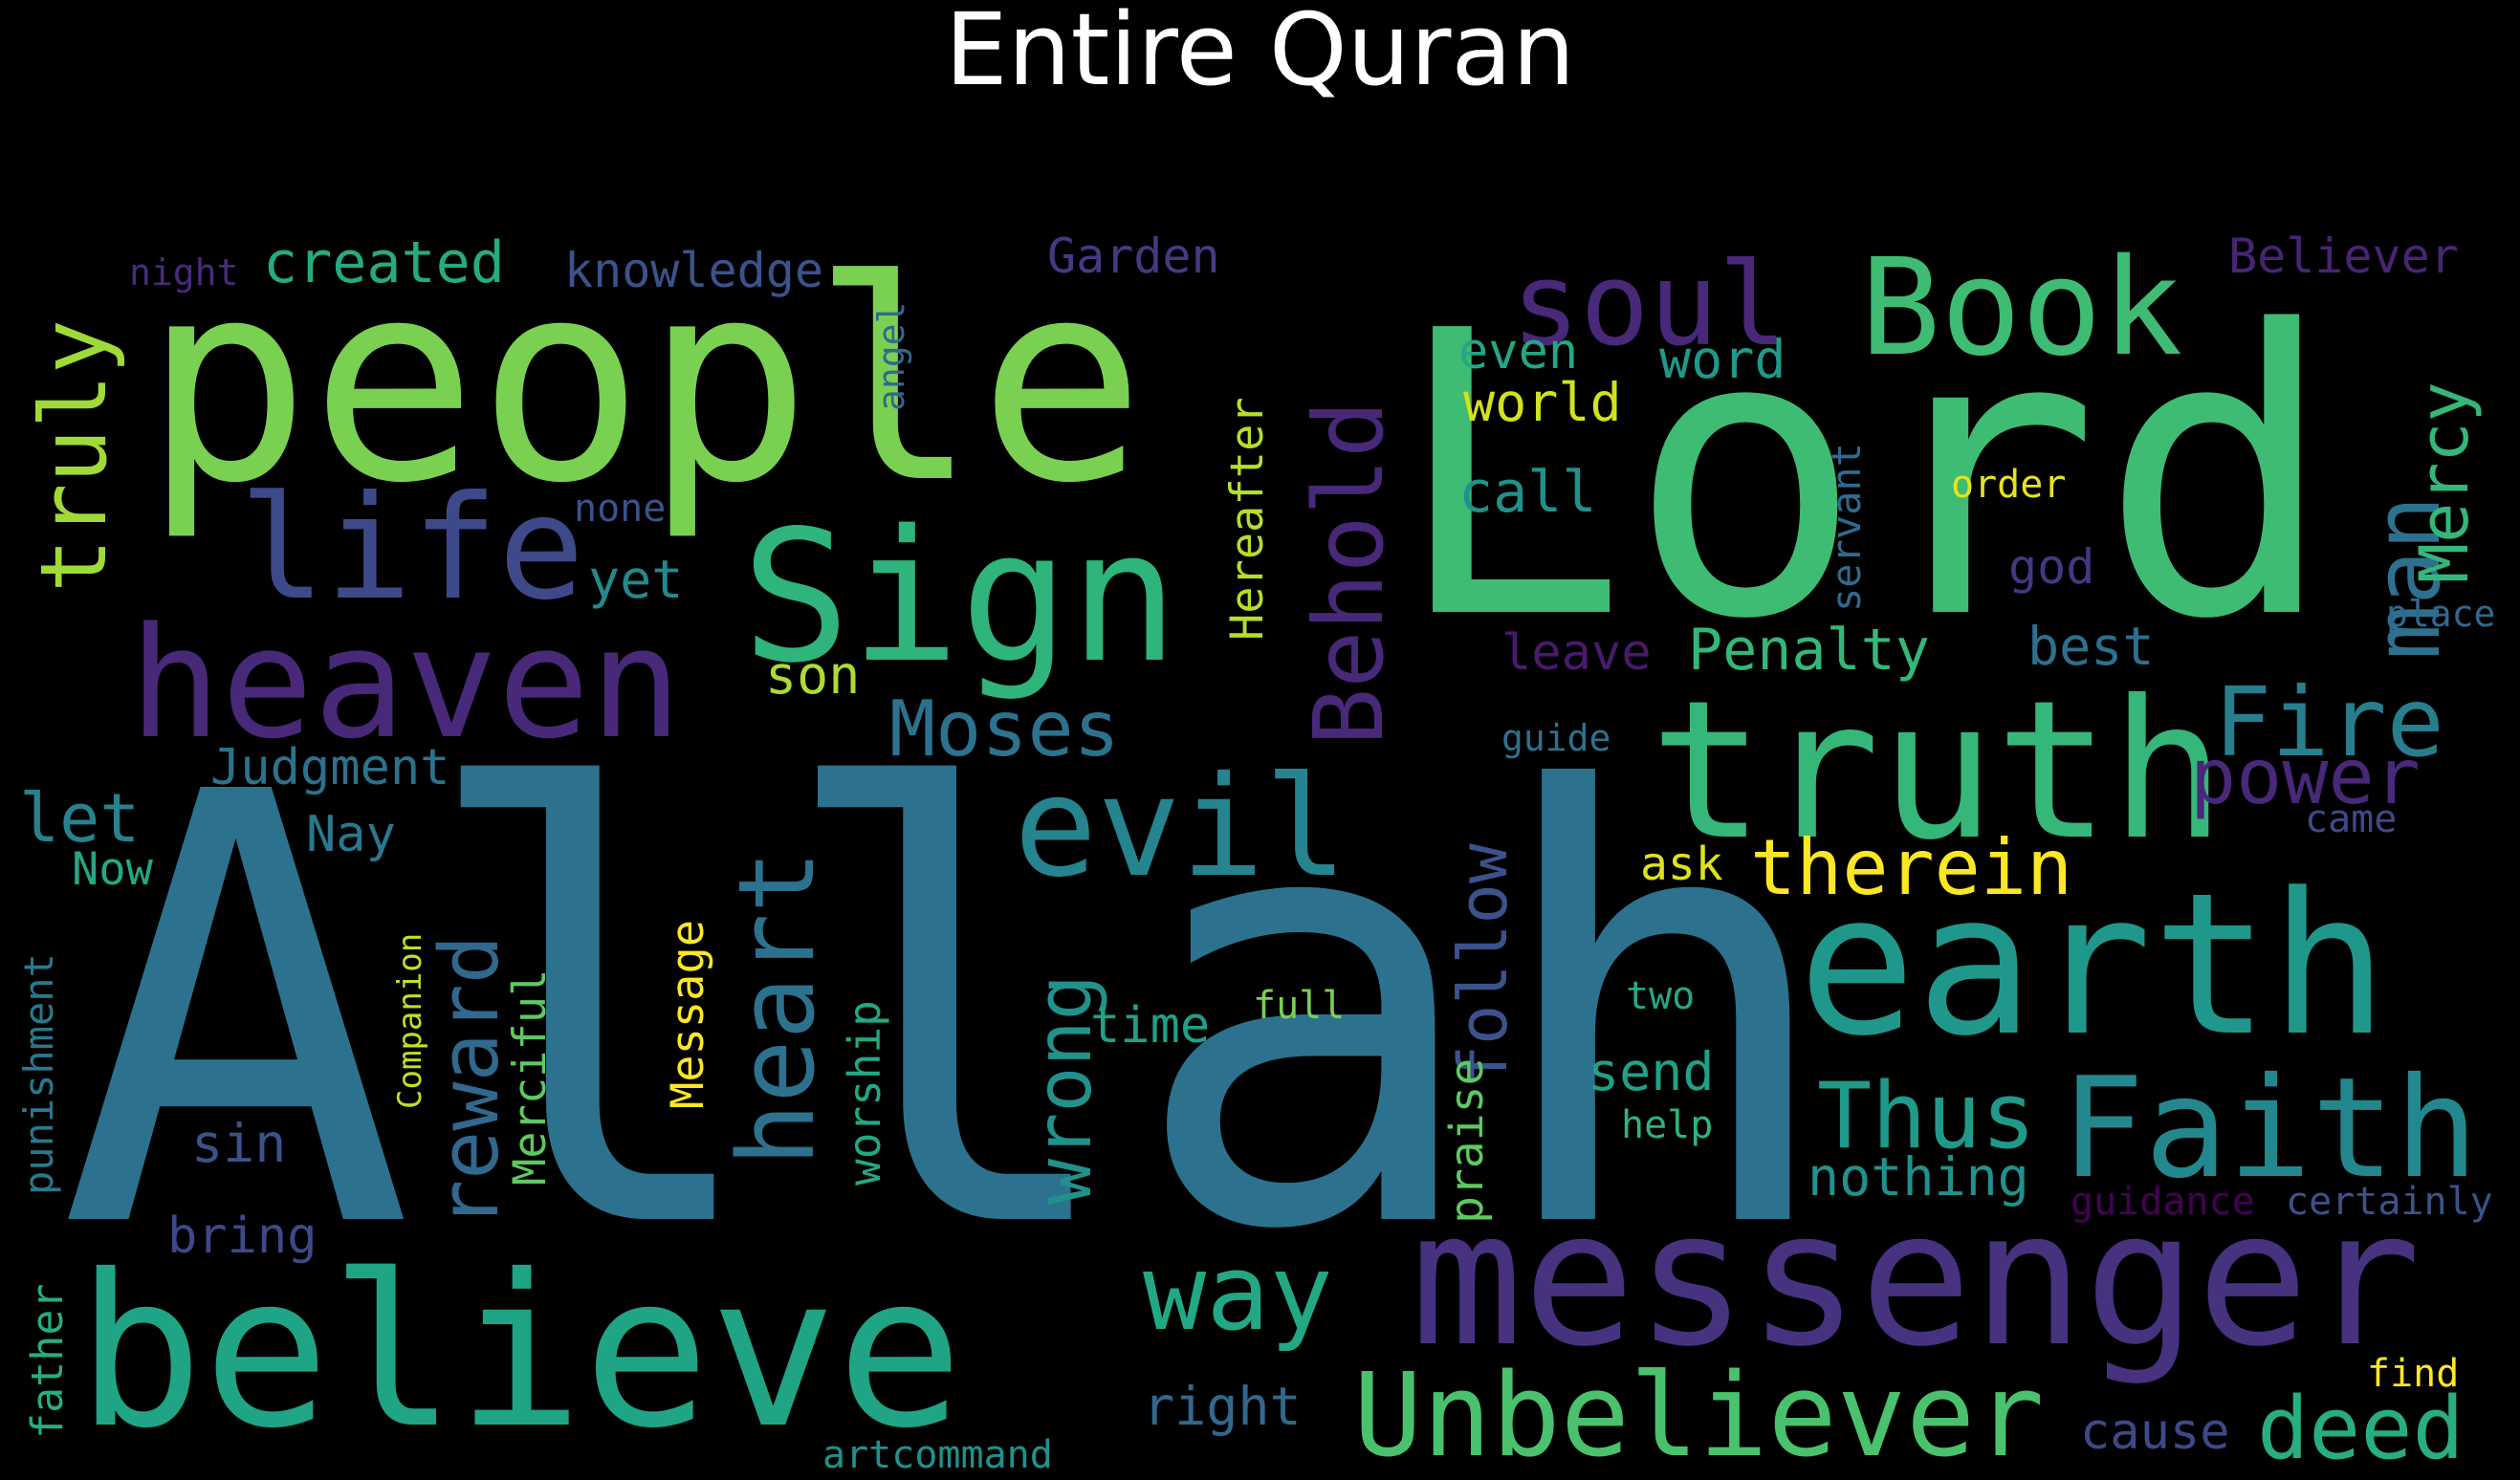 The image size is (2520, 1480). Describe the element at coordinates (1918, 1177) in the screenshot. I see `word-nothing: nothing` at that location.